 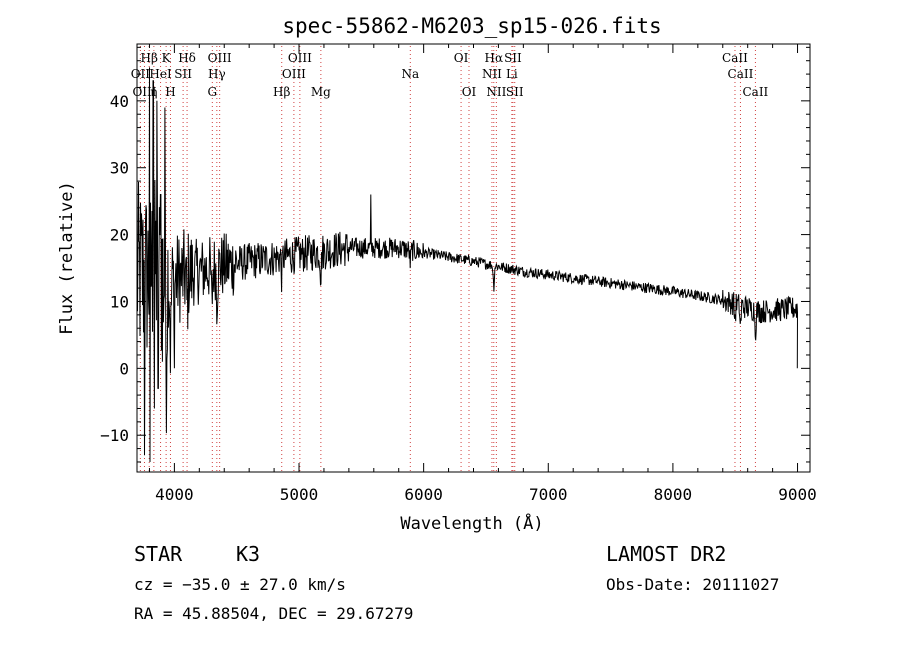 What do you see at coordinates (273, 613) in the screenshot?
I see `coordinates: RA = 45.88504, DEC = 29.67279` at bounding box center [273, 613].